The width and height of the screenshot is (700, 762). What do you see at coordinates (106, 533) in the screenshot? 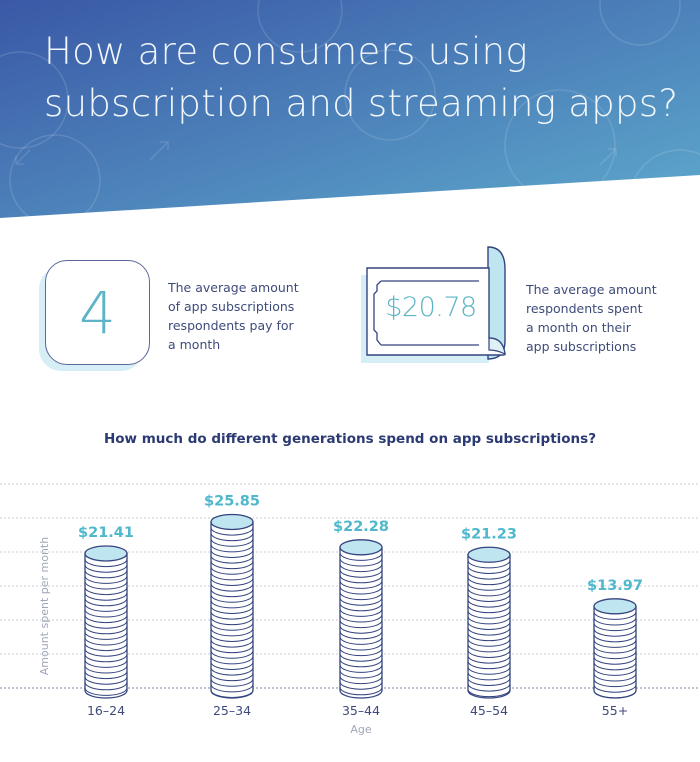
I see `bar-value-label: $21.41` at bounding box center [106, 533].